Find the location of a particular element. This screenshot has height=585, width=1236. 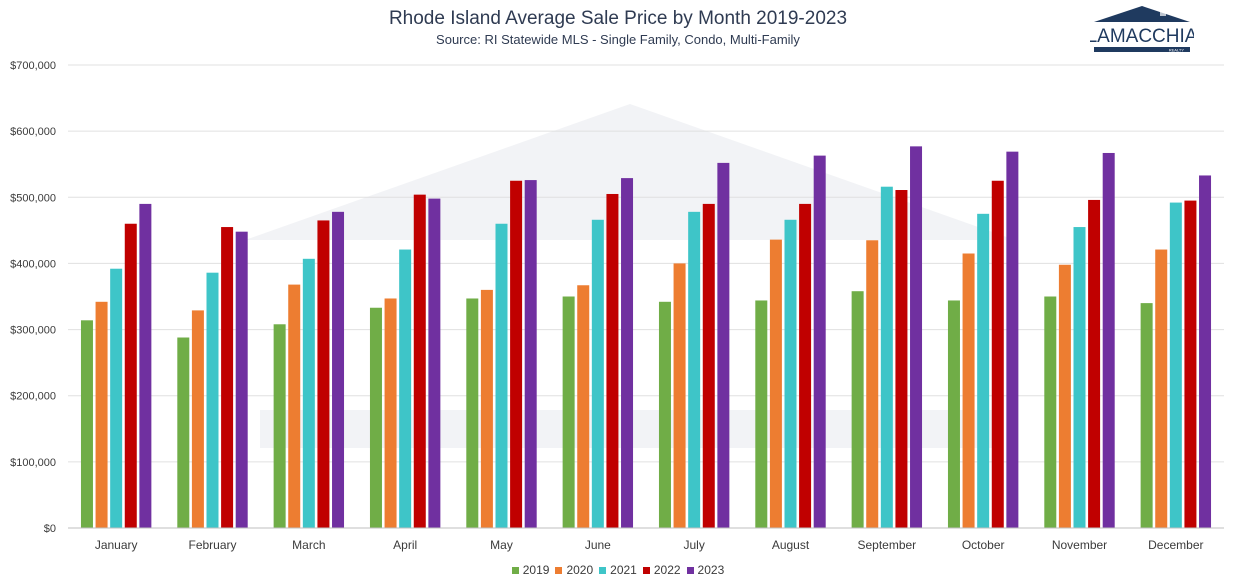

lamacchia-logo: LAMACCHIA REALTY is located at coordinates (1142, 29).